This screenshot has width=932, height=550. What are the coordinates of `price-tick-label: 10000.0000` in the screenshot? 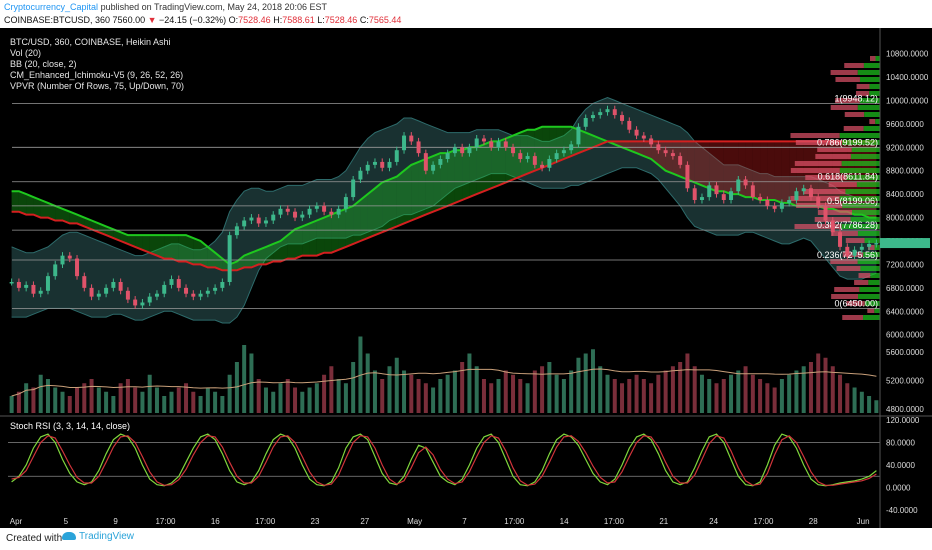 It's located at (907, 100).